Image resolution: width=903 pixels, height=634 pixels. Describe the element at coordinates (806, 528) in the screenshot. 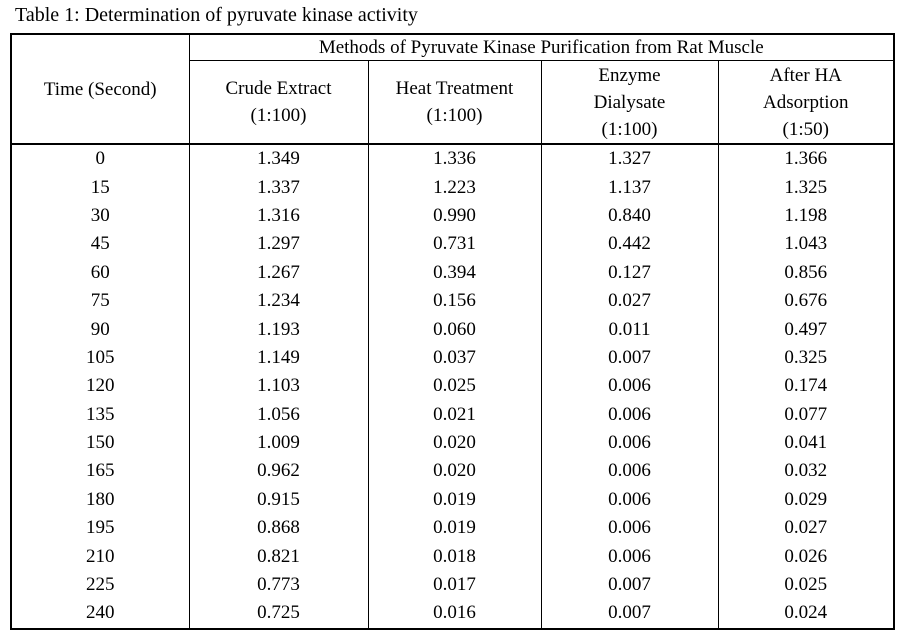

I see `absorbance-value-cell: 0.027` at that location.